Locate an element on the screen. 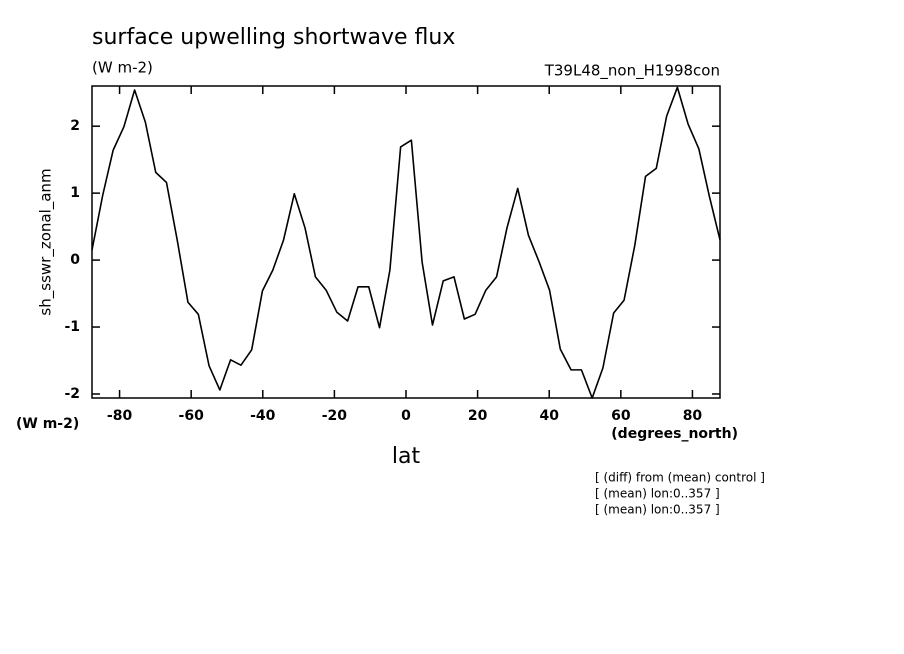 This screenshot has width=904, height=654. x-units: (degrees_north) is located at coordinates (674, 434).